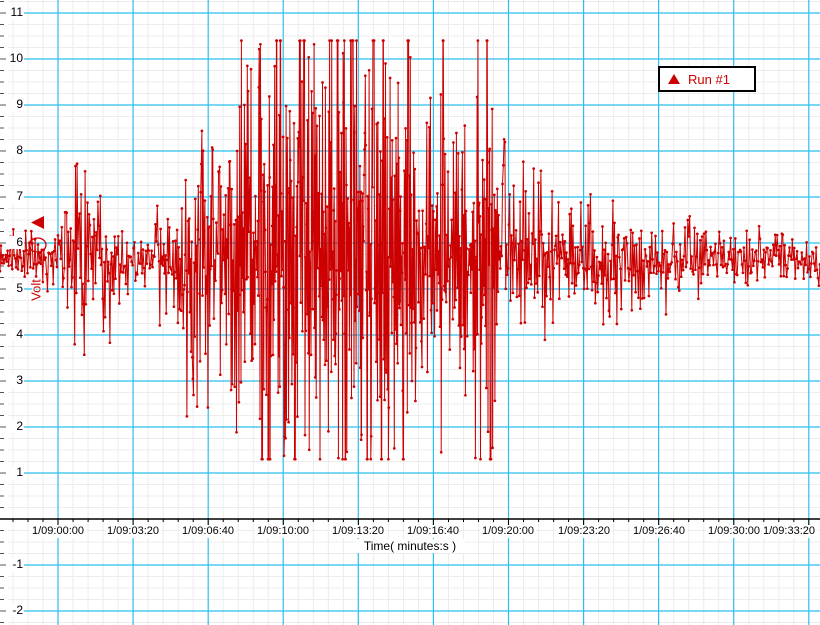 Image resolution: width=820 pixels, height=625 pixels. I want to click on x-tick-label: 1/09:20:00, so click(508, 531).